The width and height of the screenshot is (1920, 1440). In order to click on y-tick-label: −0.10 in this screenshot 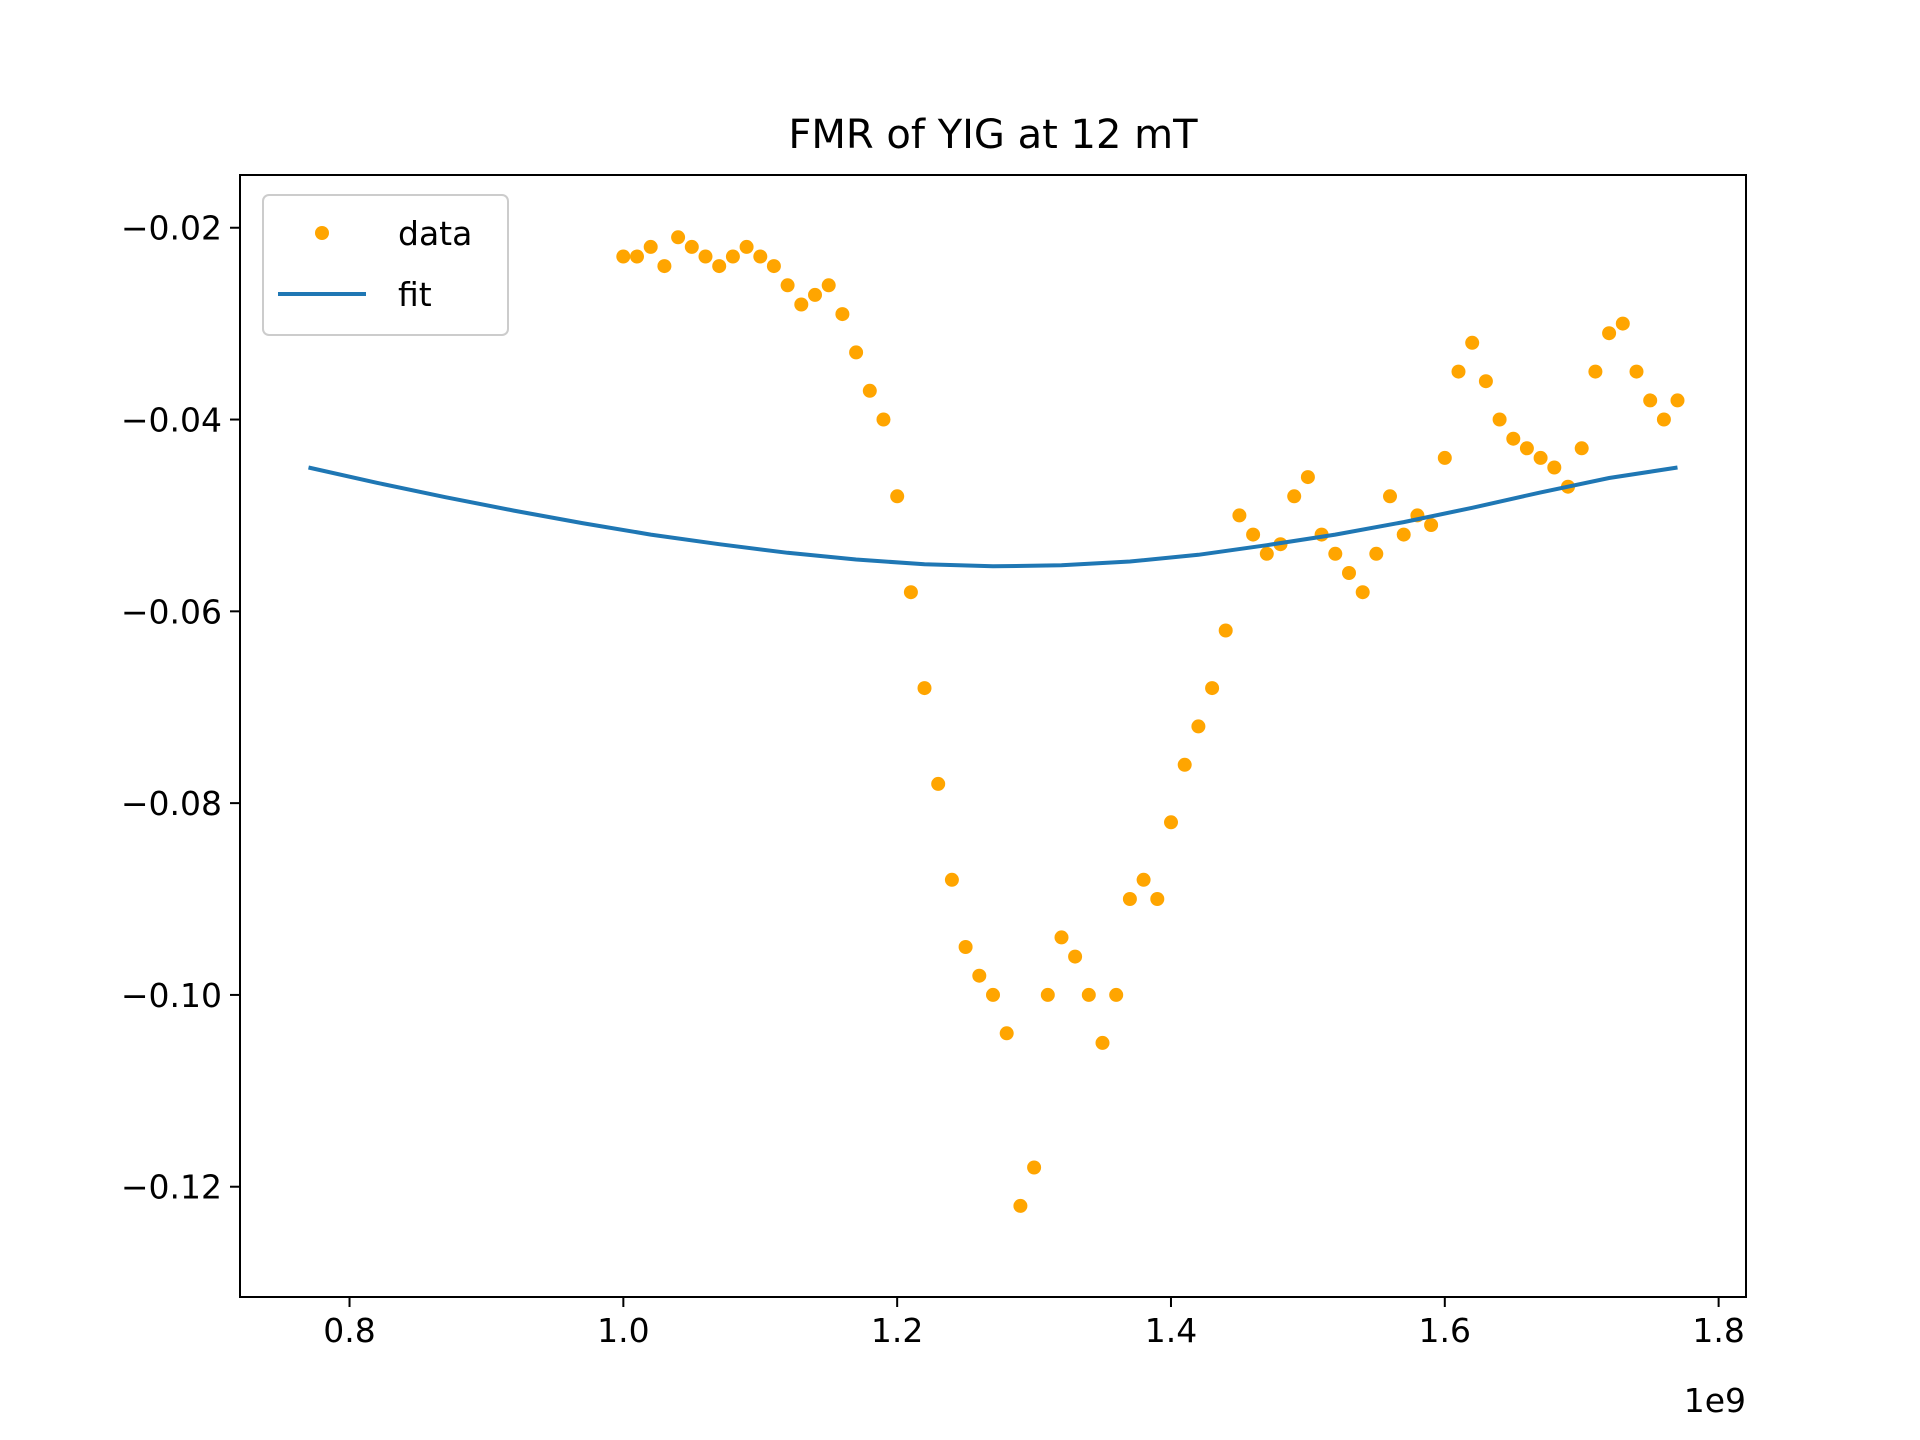, I will do `click(171, 995)`.